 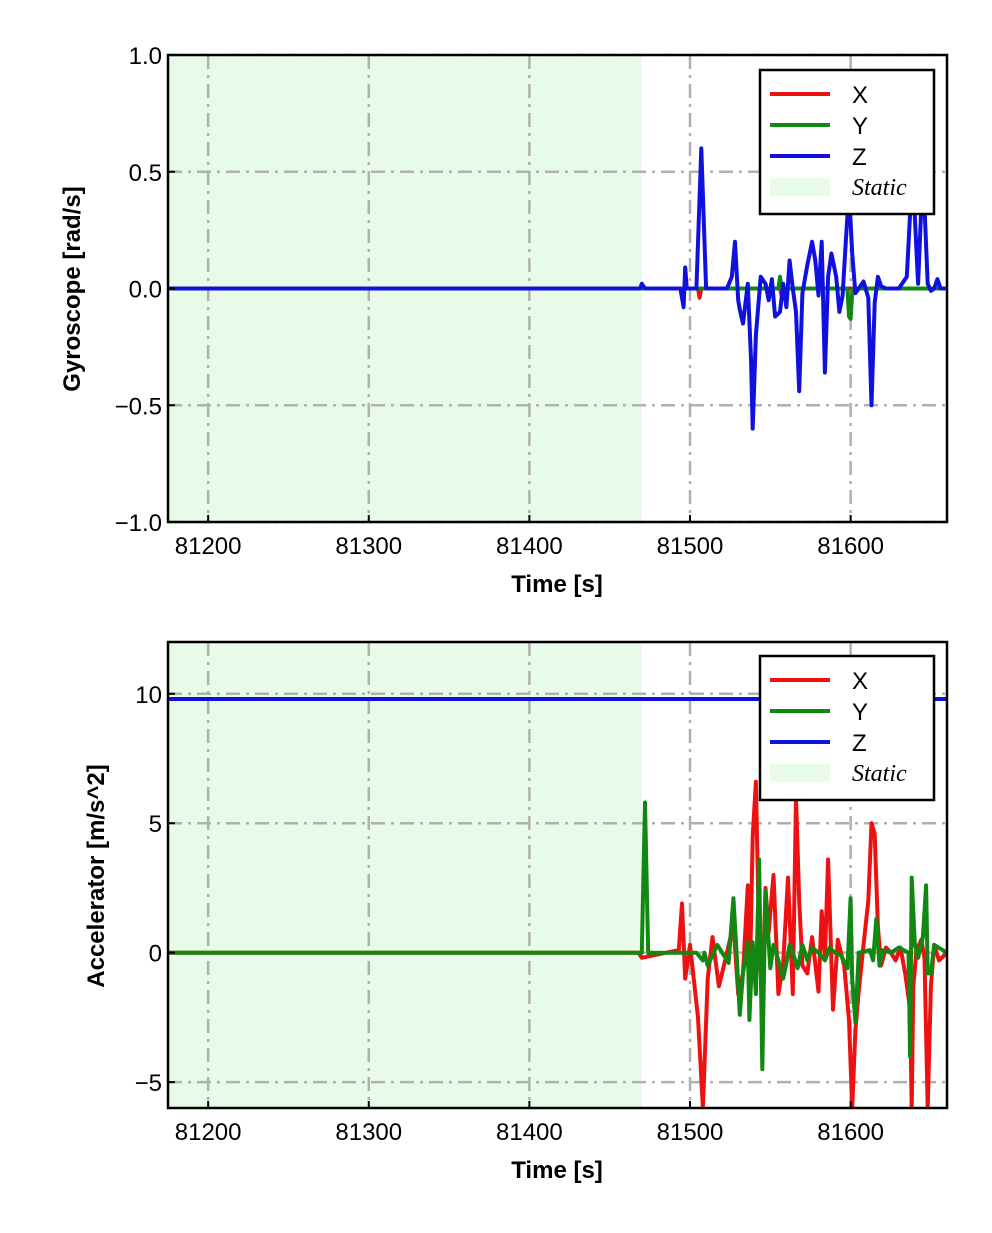 What do you see at coordinates (138, 406) in the screenshot?
I see `gyroscope-y-tick-label-3: −0.5` at bounding box center [138, 406].